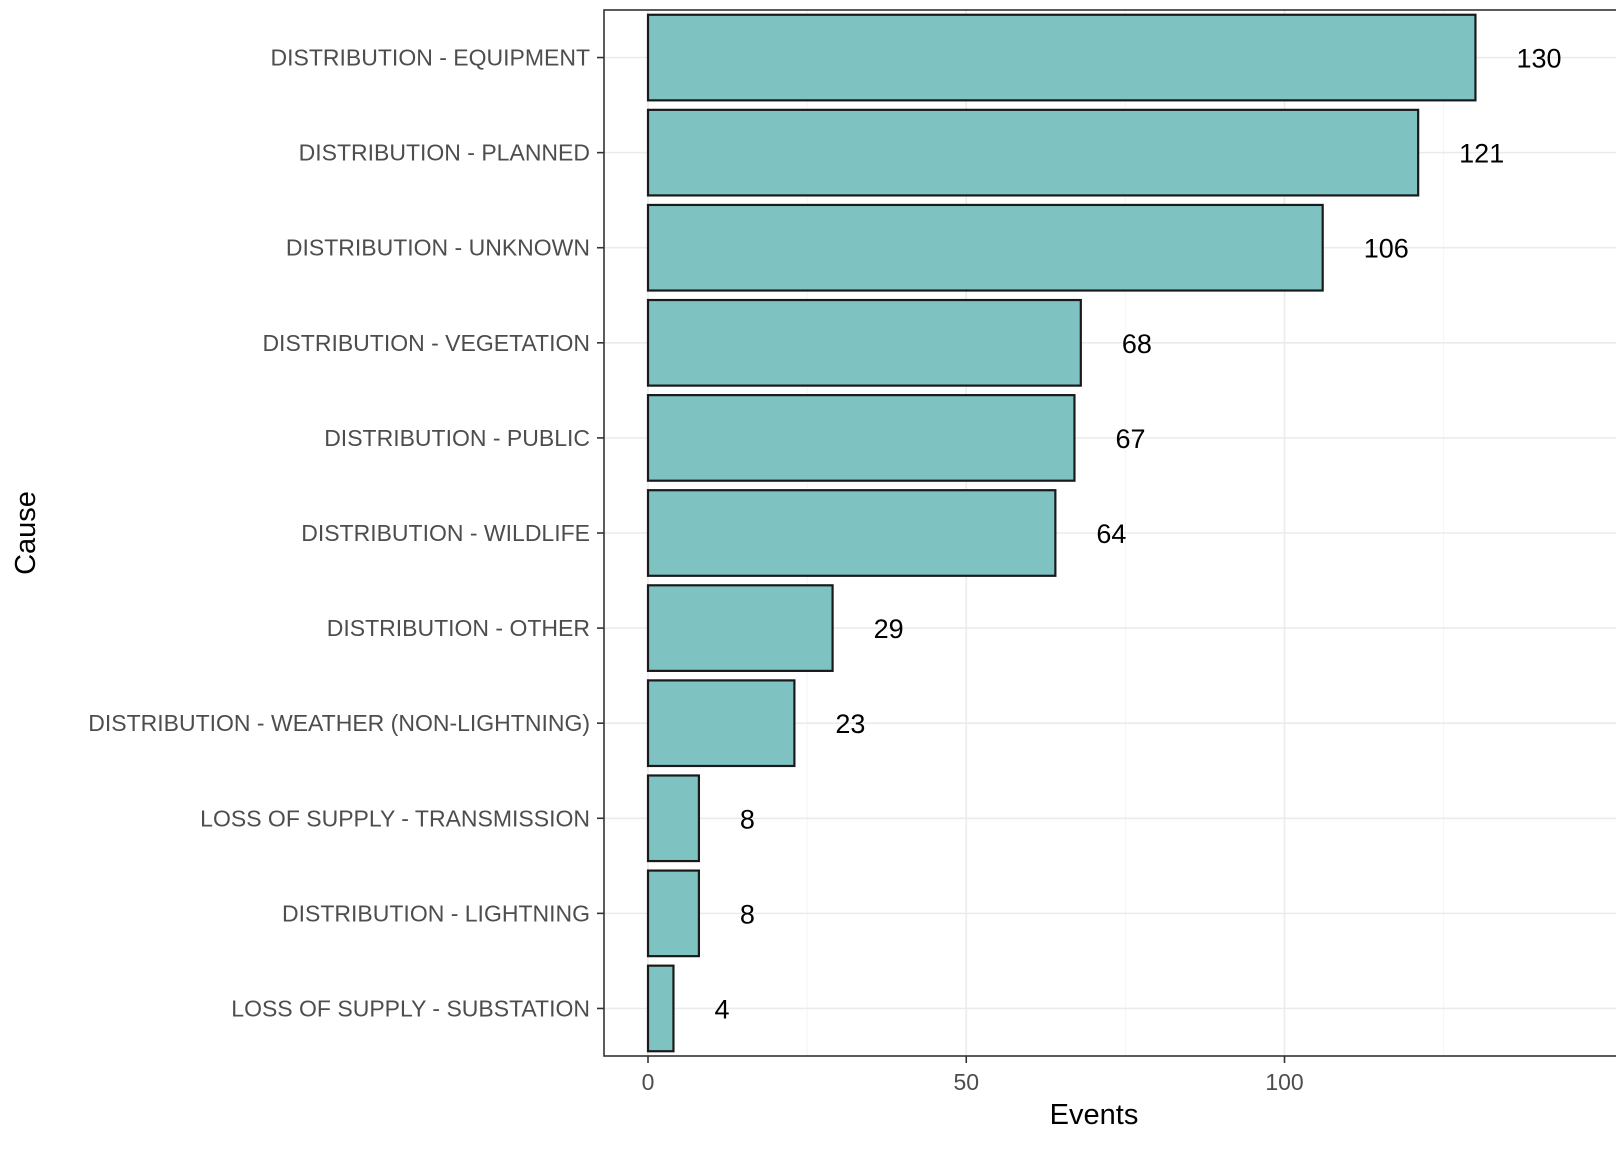  What do you see at coordinates (850, 724) in the screenshot?
I see `data-label: 23` at bounding box center [850, 724].